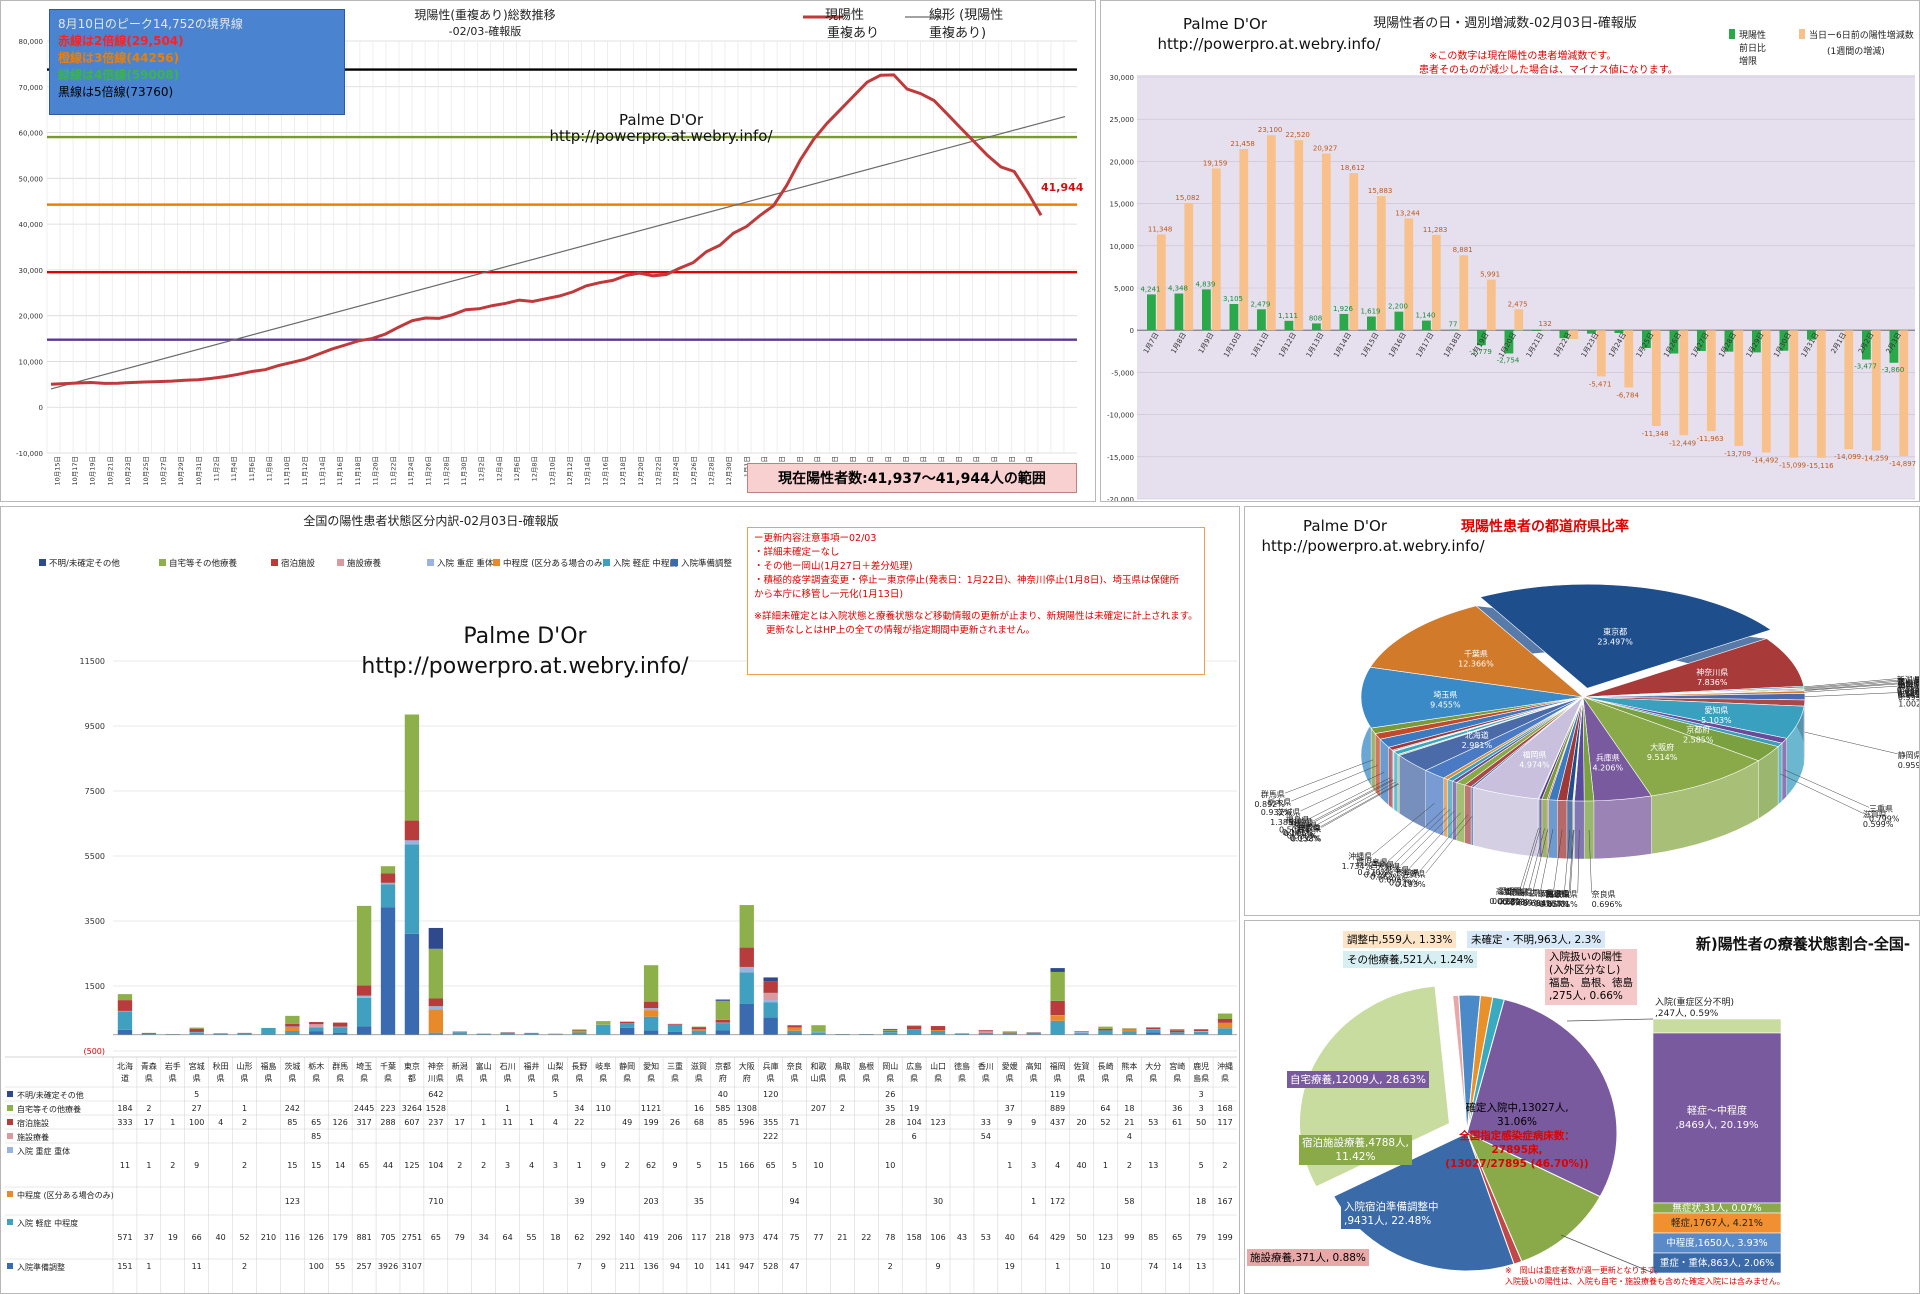 The image size is (1920, 1294). Describe the element at coordinates (125, 1165) in the screenshot. I see `pref-table-cell: 11` at that location.